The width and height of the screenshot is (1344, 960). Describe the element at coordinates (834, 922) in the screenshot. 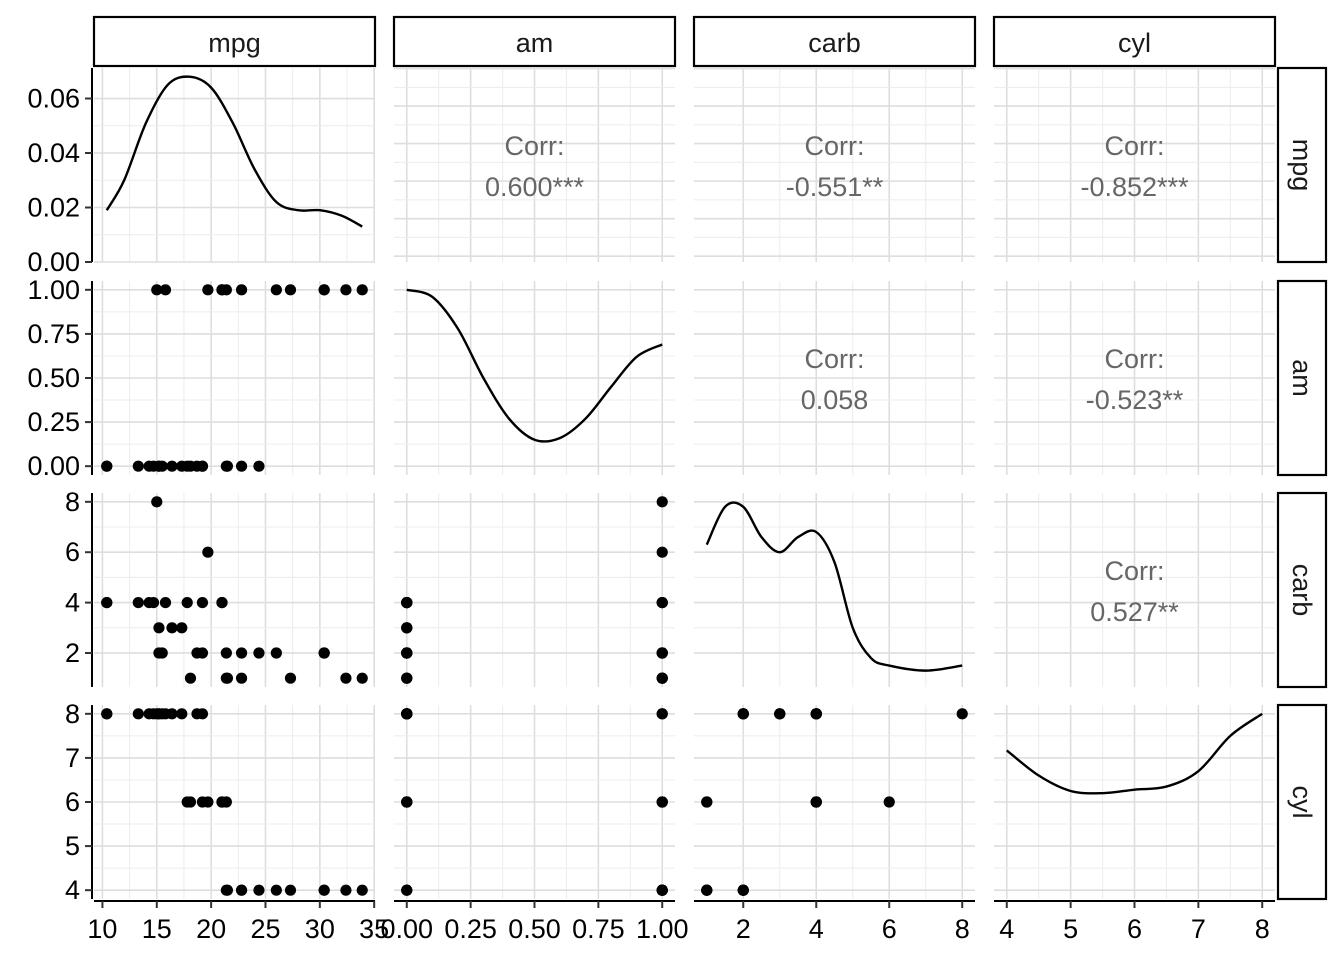

I see `x-axis-carb: 2 4 6 8` at that location.